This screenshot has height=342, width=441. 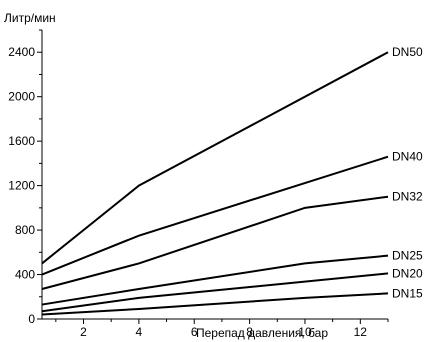 I want to click on series-label-dn50: DN50, so click(x=407, y=52).